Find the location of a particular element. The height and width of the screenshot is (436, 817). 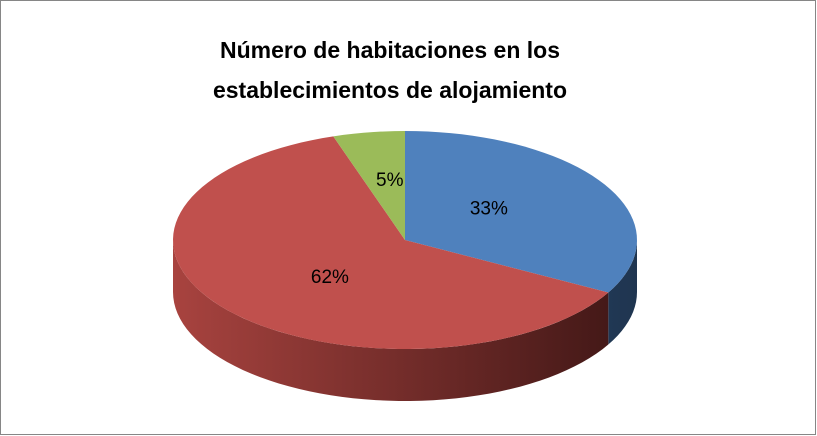

data-label: 33% is located at coordinates (489, 208).